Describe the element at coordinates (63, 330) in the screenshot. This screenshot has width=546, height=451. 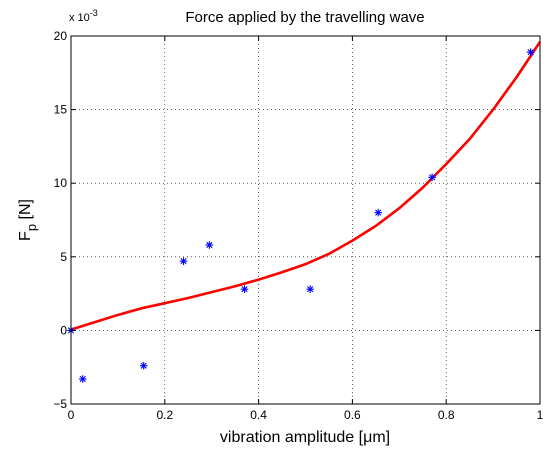
I see `y-tick-label: 0` at that location.